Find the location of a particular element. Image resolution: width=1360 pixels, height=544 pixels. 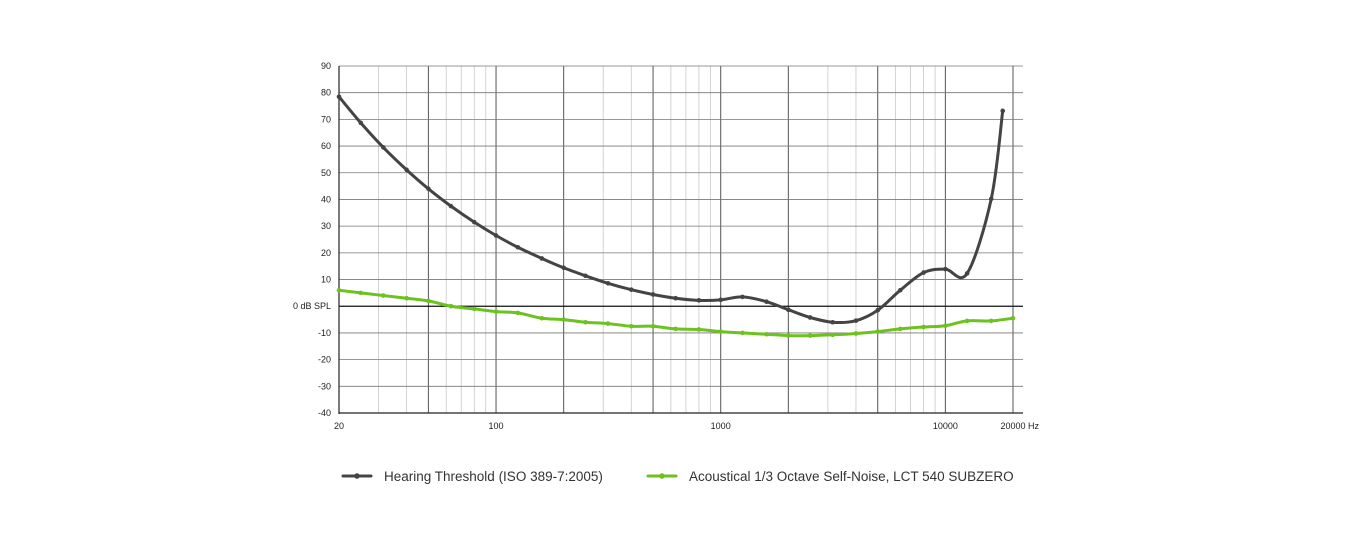

y-tick-label: 60 is located at coordinates (326, 146).